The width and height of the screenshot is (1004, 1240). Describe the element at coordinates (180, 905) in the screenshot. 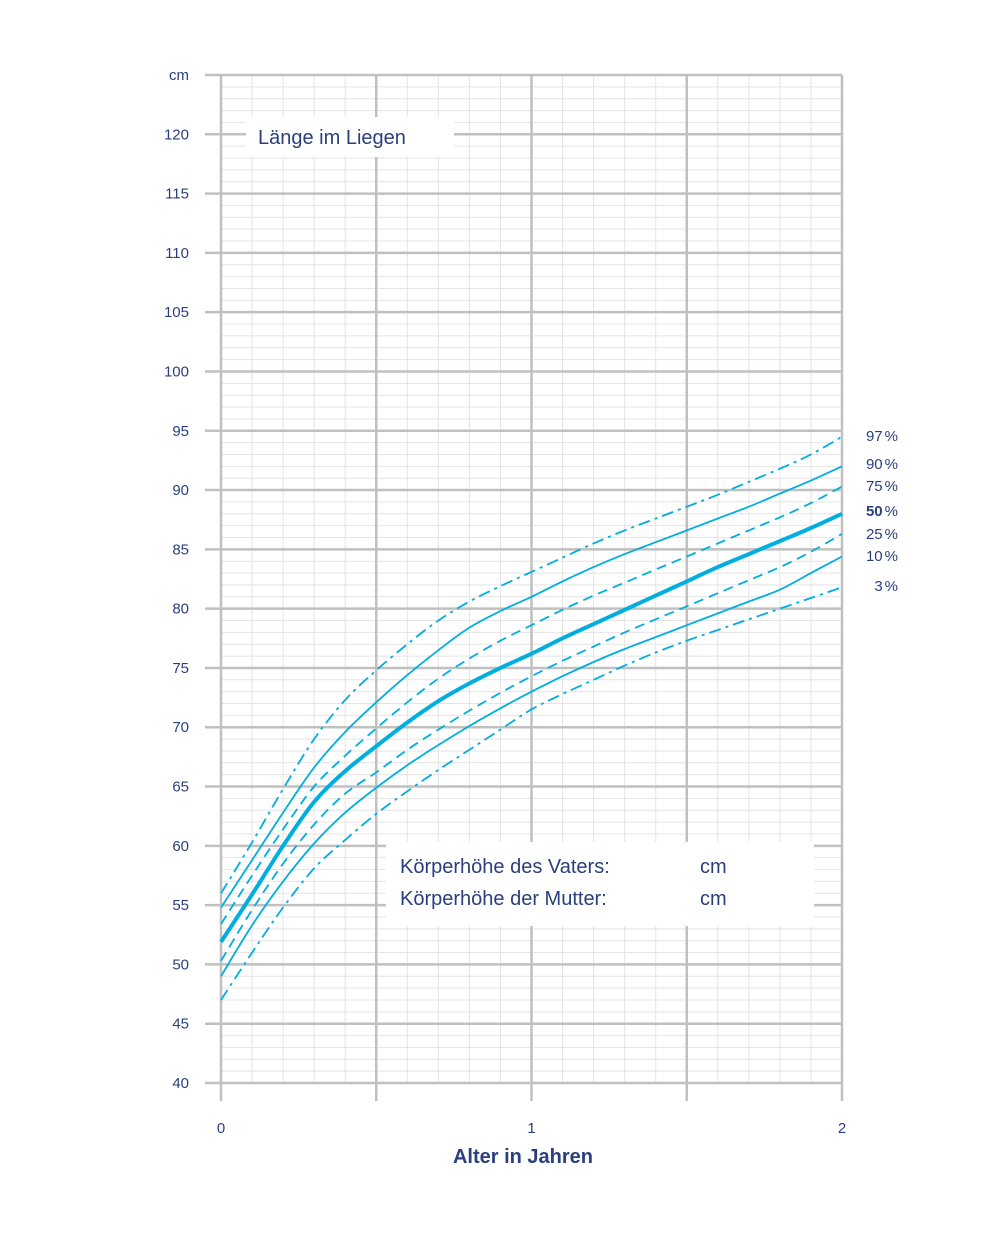

I see `y-tick-label: 55` at that location.